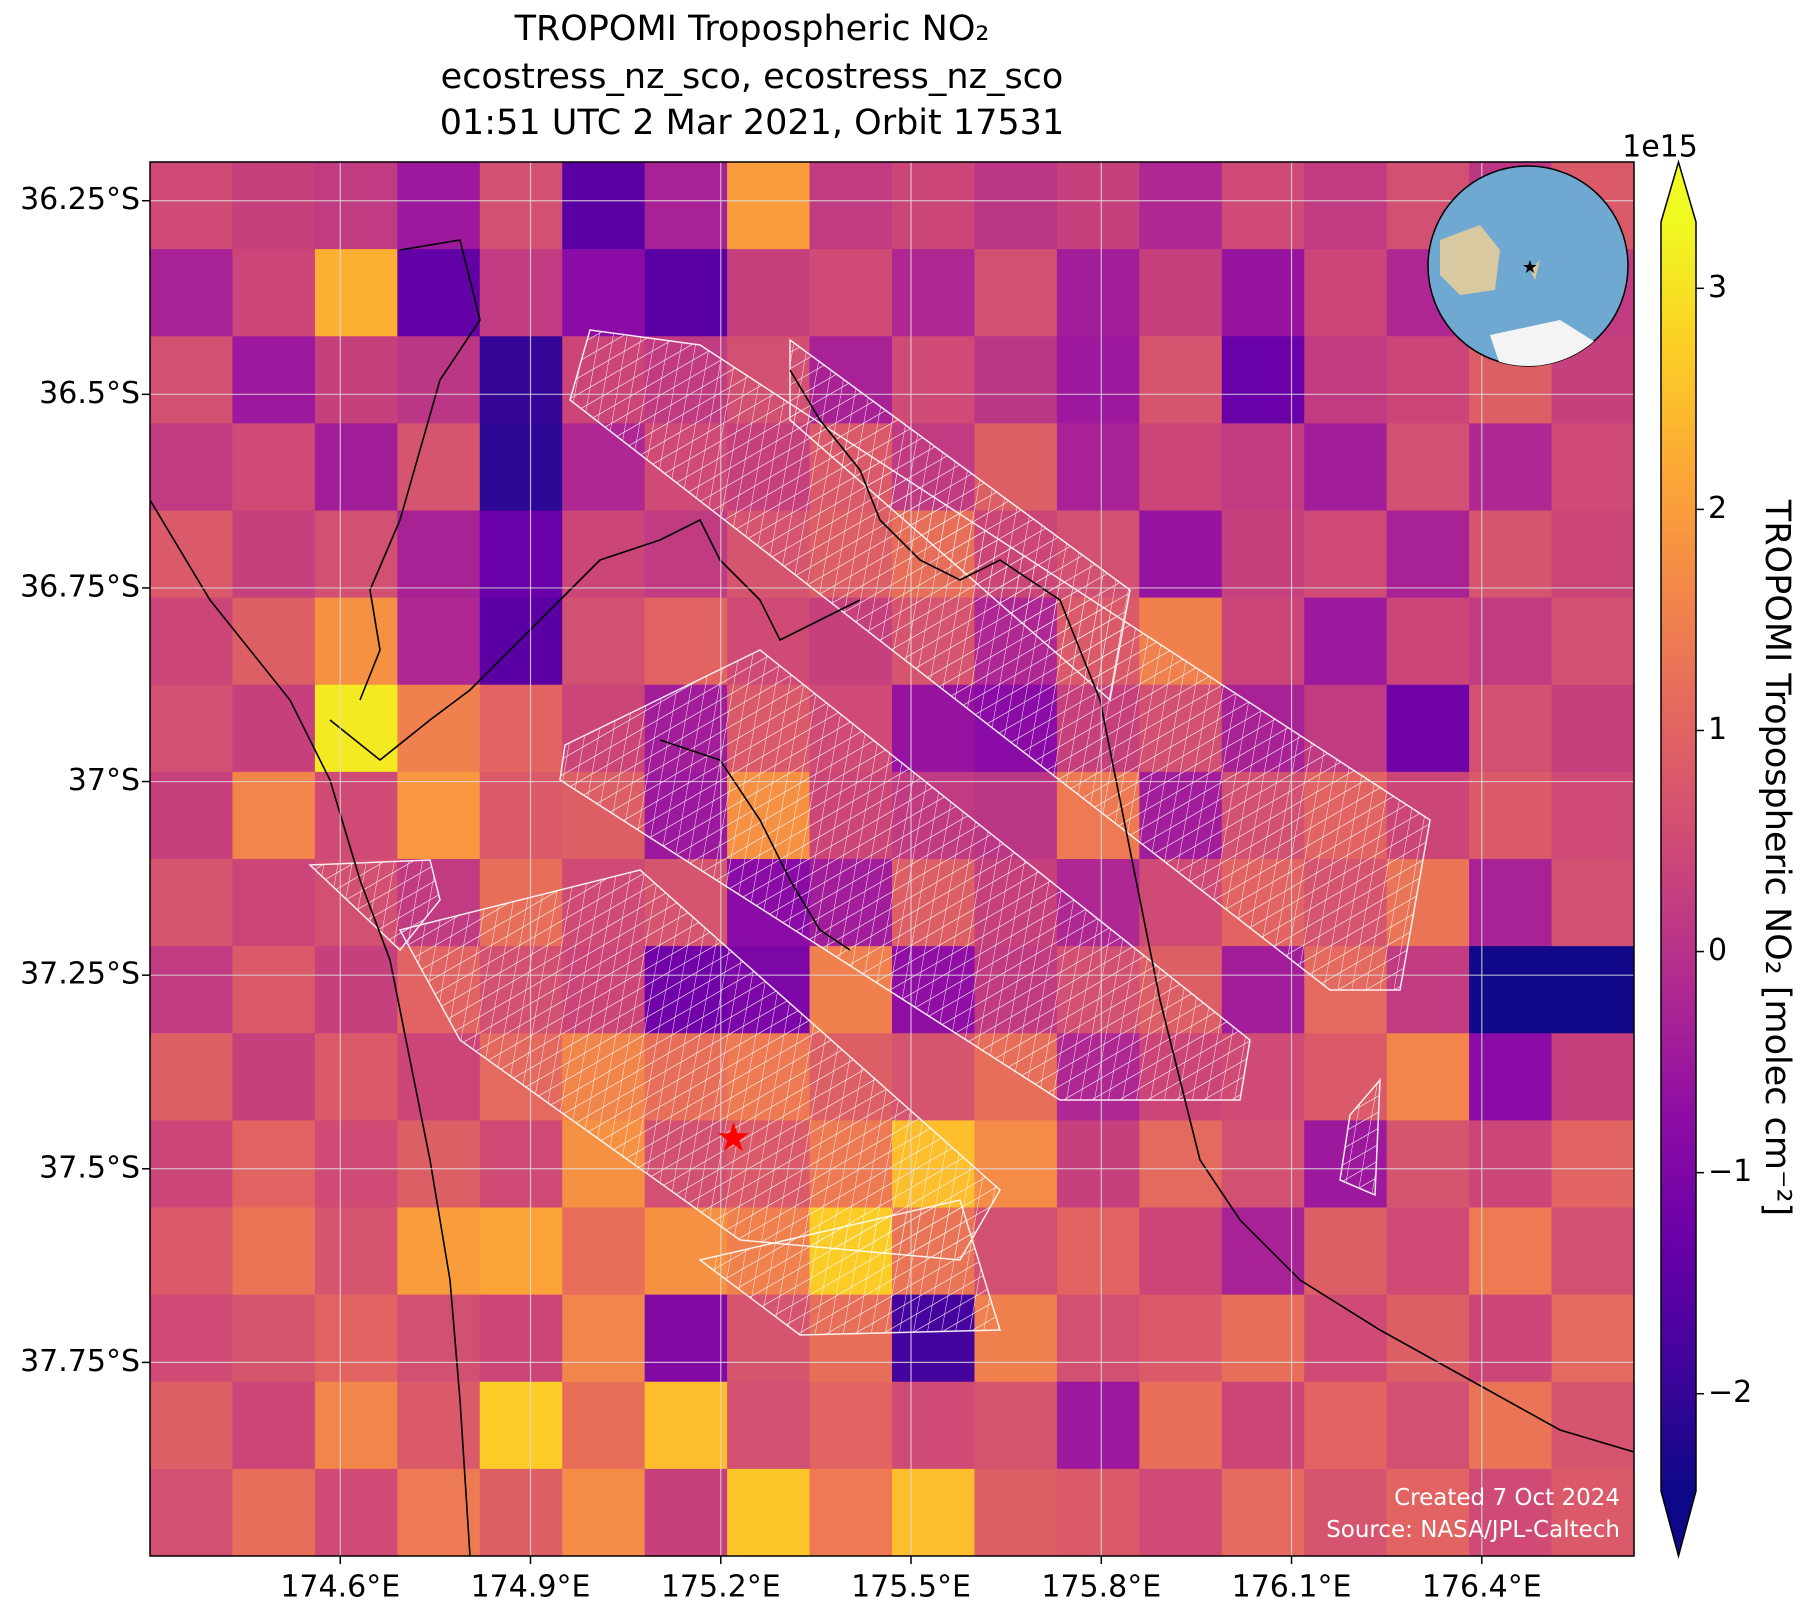  Describe the element at coordinates (734, 1138) in the screenshot. I see `site-marker: ★` at that location.